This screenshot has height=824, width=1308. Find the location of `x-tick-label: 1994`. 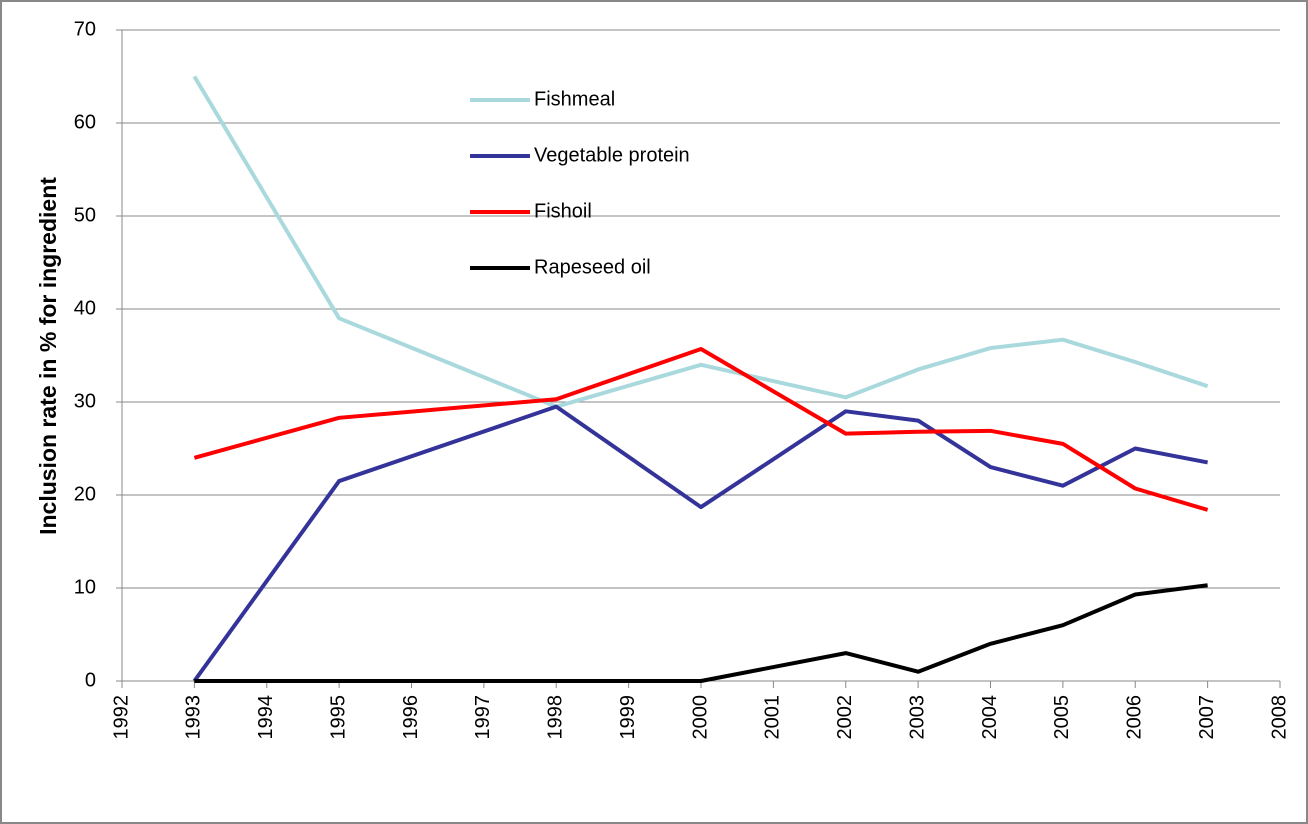

x-tick-label: 1994 is located at coordinates (266, 717).